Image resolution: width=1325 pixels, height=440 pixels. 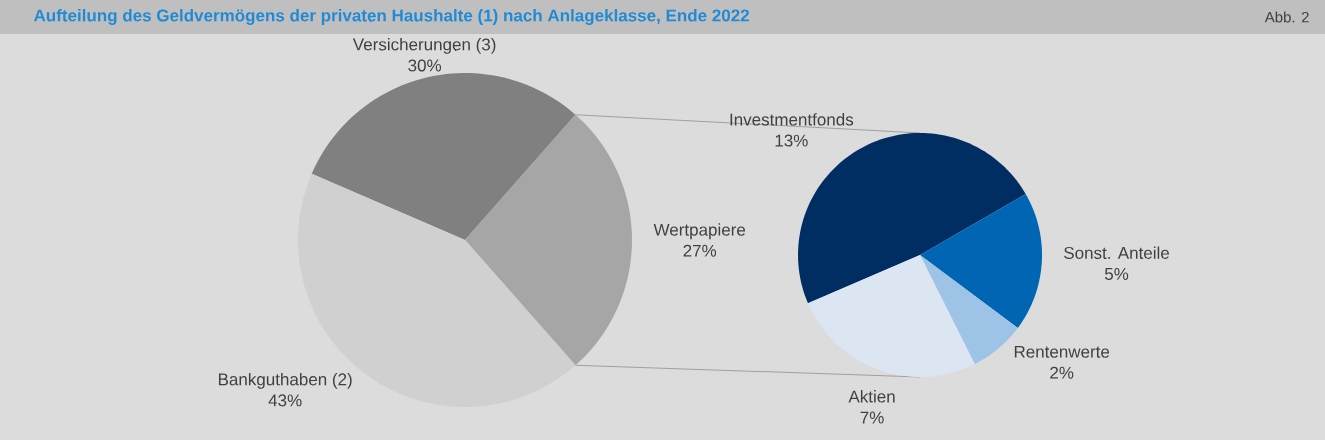 I want to click on slice-label: Versicherungen (3), so click(x=424, y=45).